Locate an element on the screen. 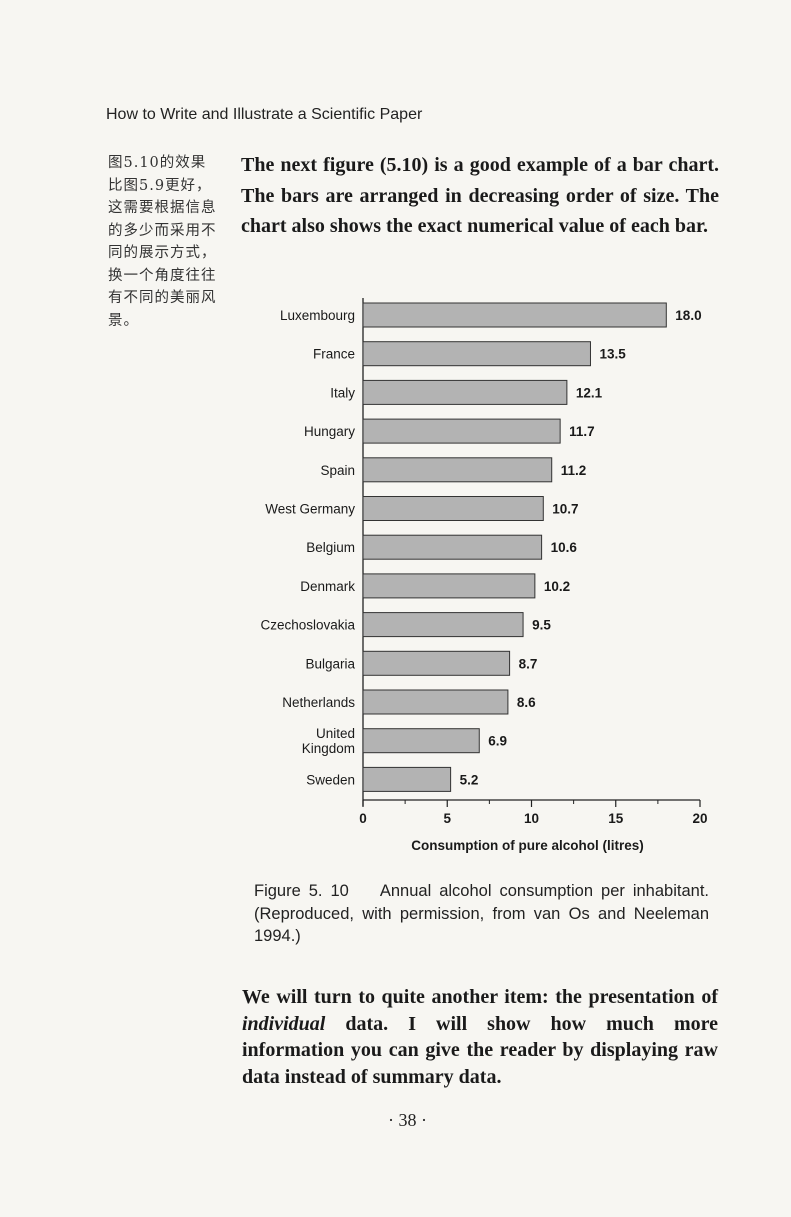  category-label: France is located at coordinates (334, 354).